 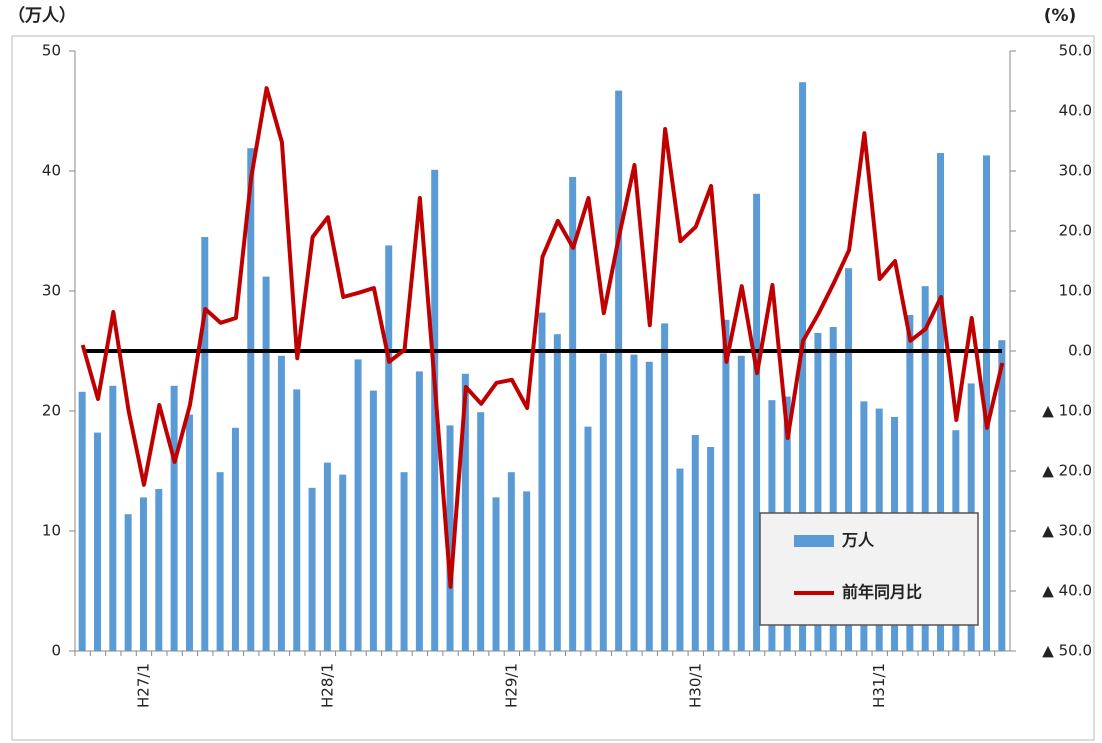 What do you see at coordinates (1067, 471) in the screenshot?
I see `y2-tick-label: ▲ 20.0` at bounding box center [1067, 471].